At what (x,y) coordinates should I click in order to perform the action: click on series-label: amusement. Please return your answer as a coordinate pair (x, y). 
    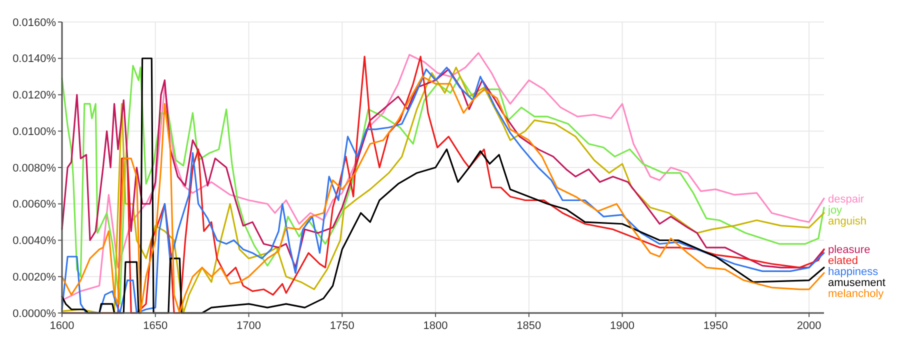
    Looking at the image, I should click on (857, 283).